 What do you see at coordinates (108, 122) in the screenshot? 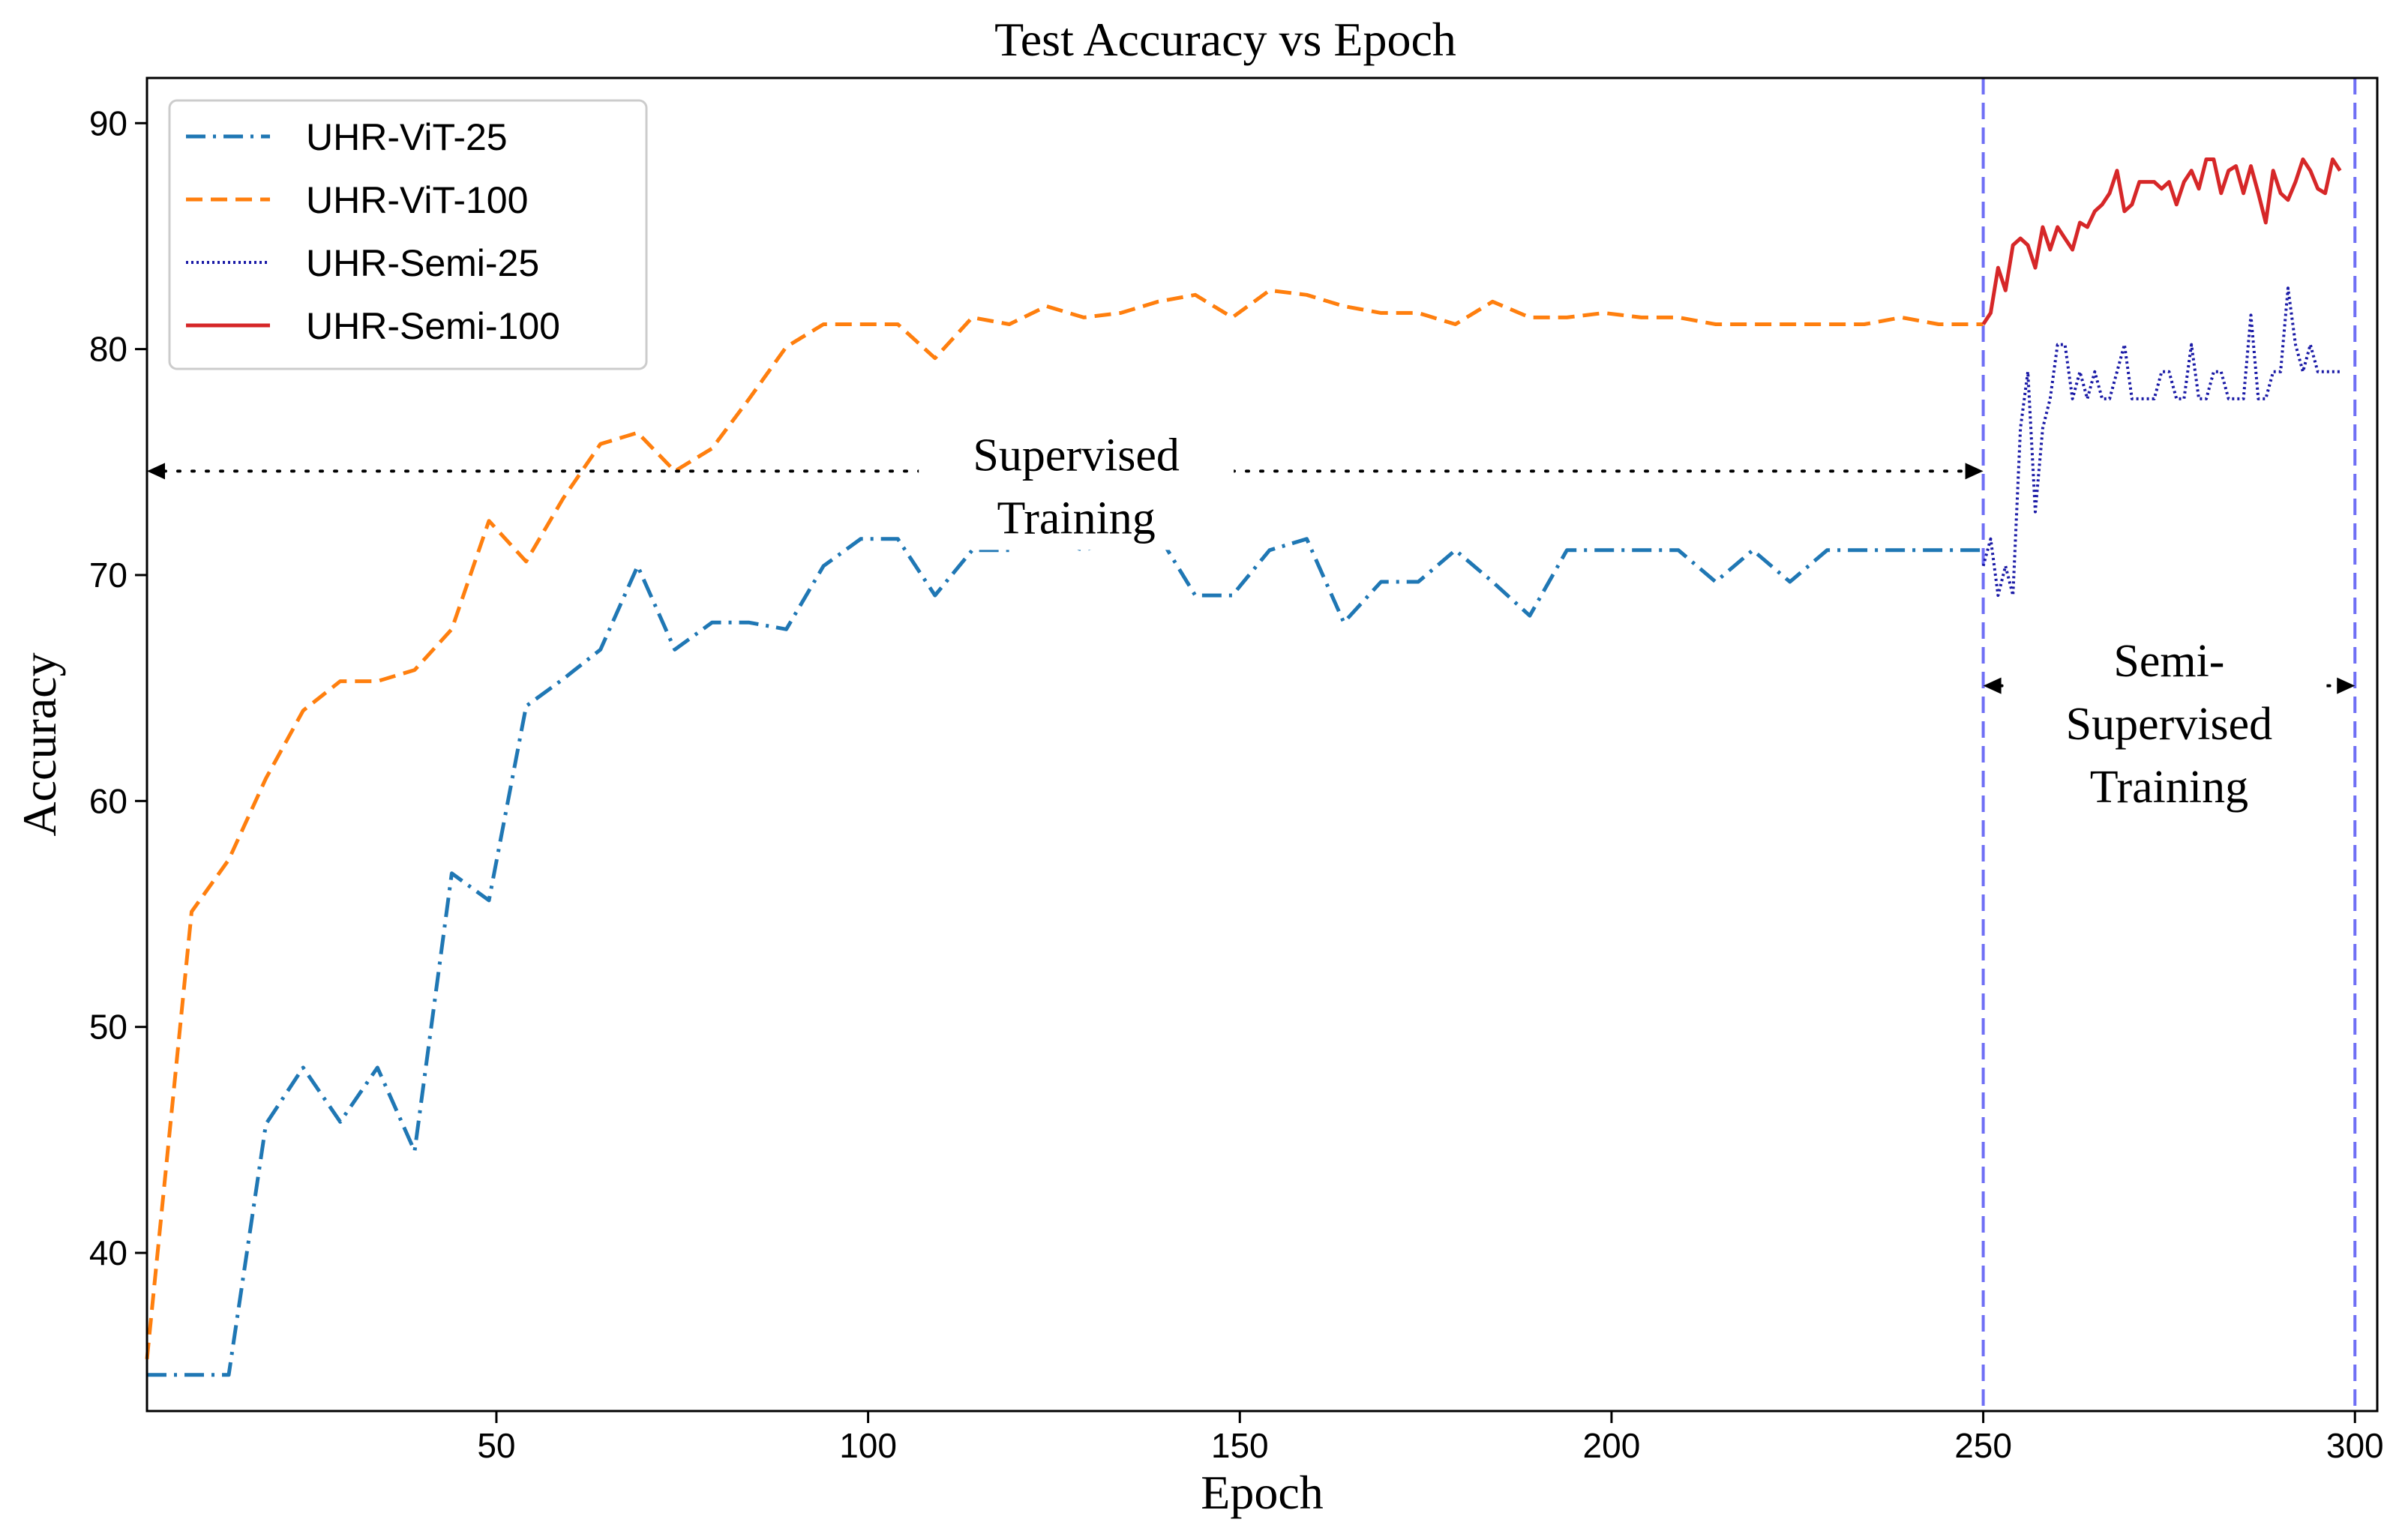
I see `y-tick-label: 90` at bounding box center [108, 122].